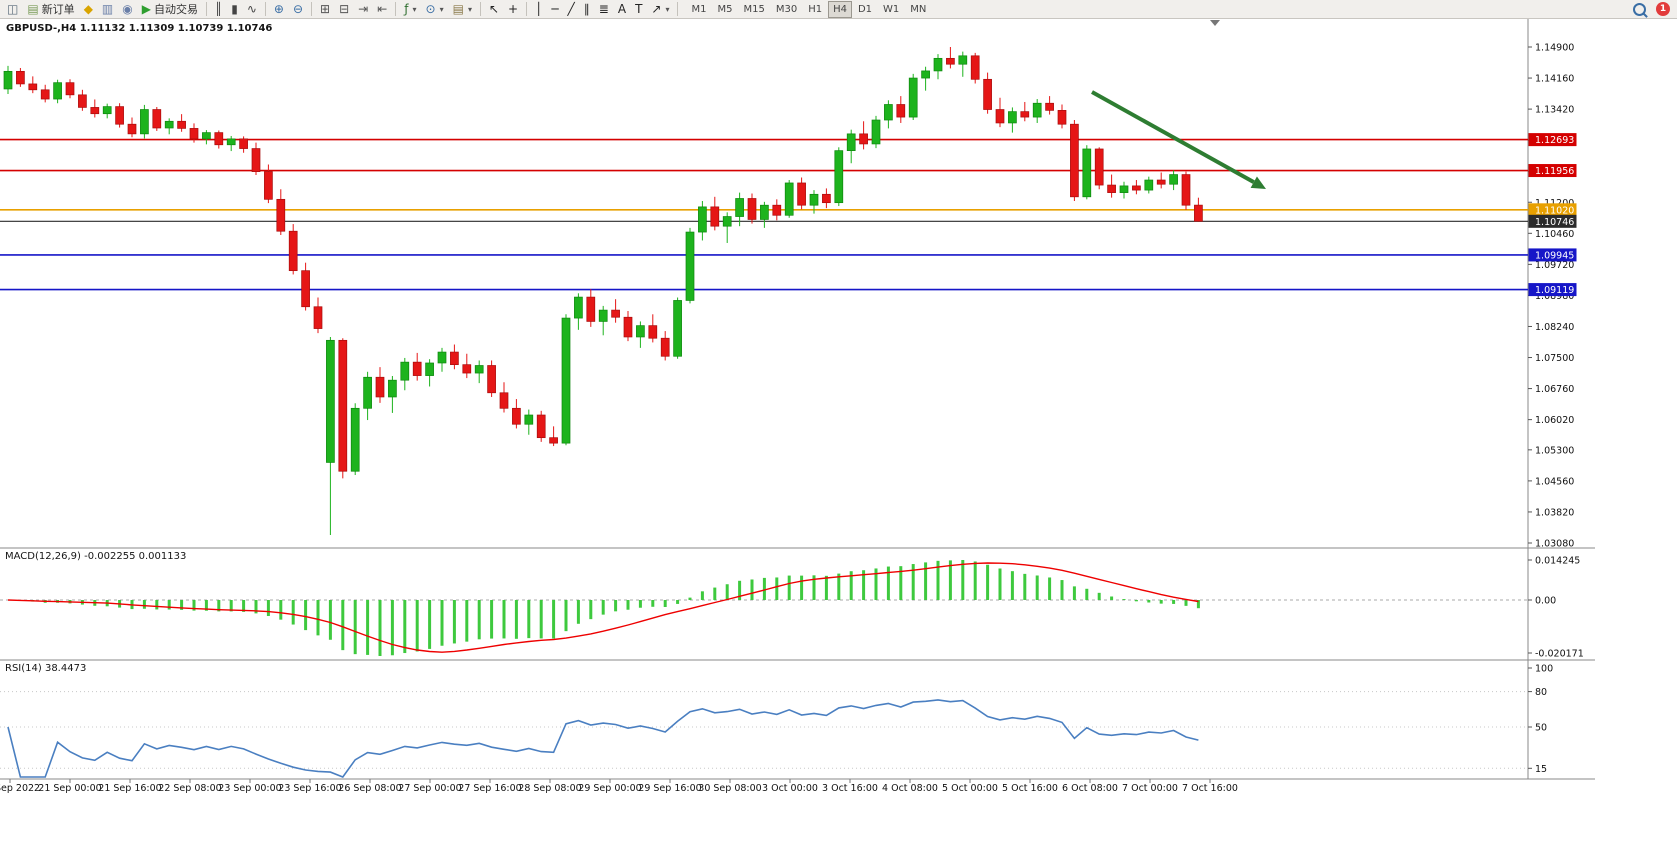 This screenshot has height=847, width=1677. I want to click on svg-text: 1.08980, so click(1554, 296).